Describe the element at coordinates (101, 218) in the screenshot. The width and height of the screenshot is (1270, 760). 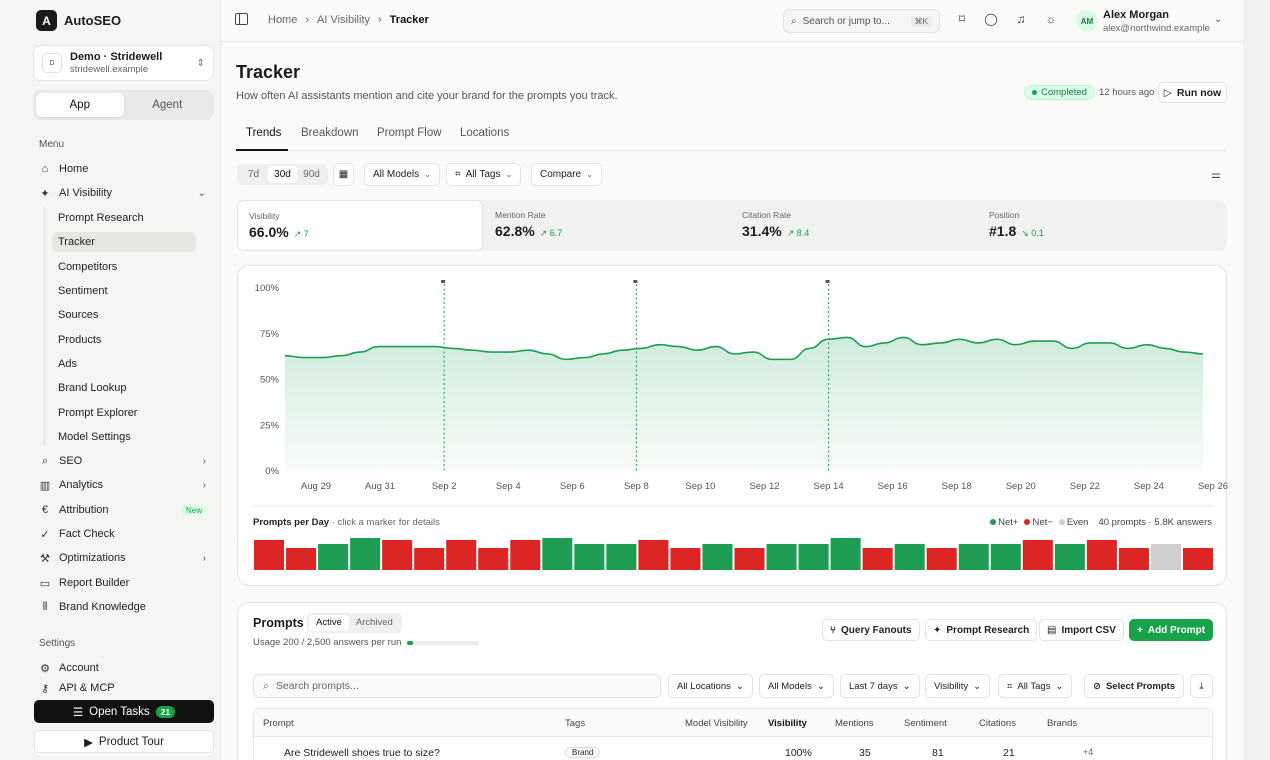
I see `sidebar-subitem-prompt-research: Prompt Research` at that location.